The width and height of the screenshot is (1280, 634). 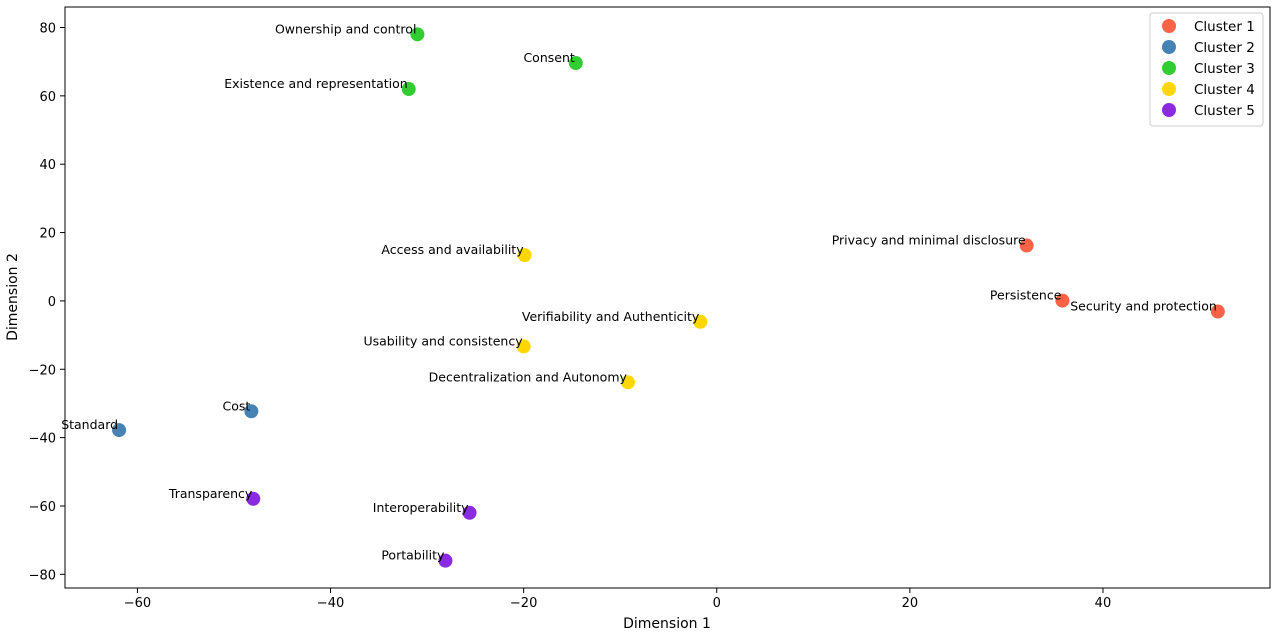 What do you see at coordinates (210, 493) in the screenshot?
I see `point-label: Transparency` at bounding box center [210, 493].